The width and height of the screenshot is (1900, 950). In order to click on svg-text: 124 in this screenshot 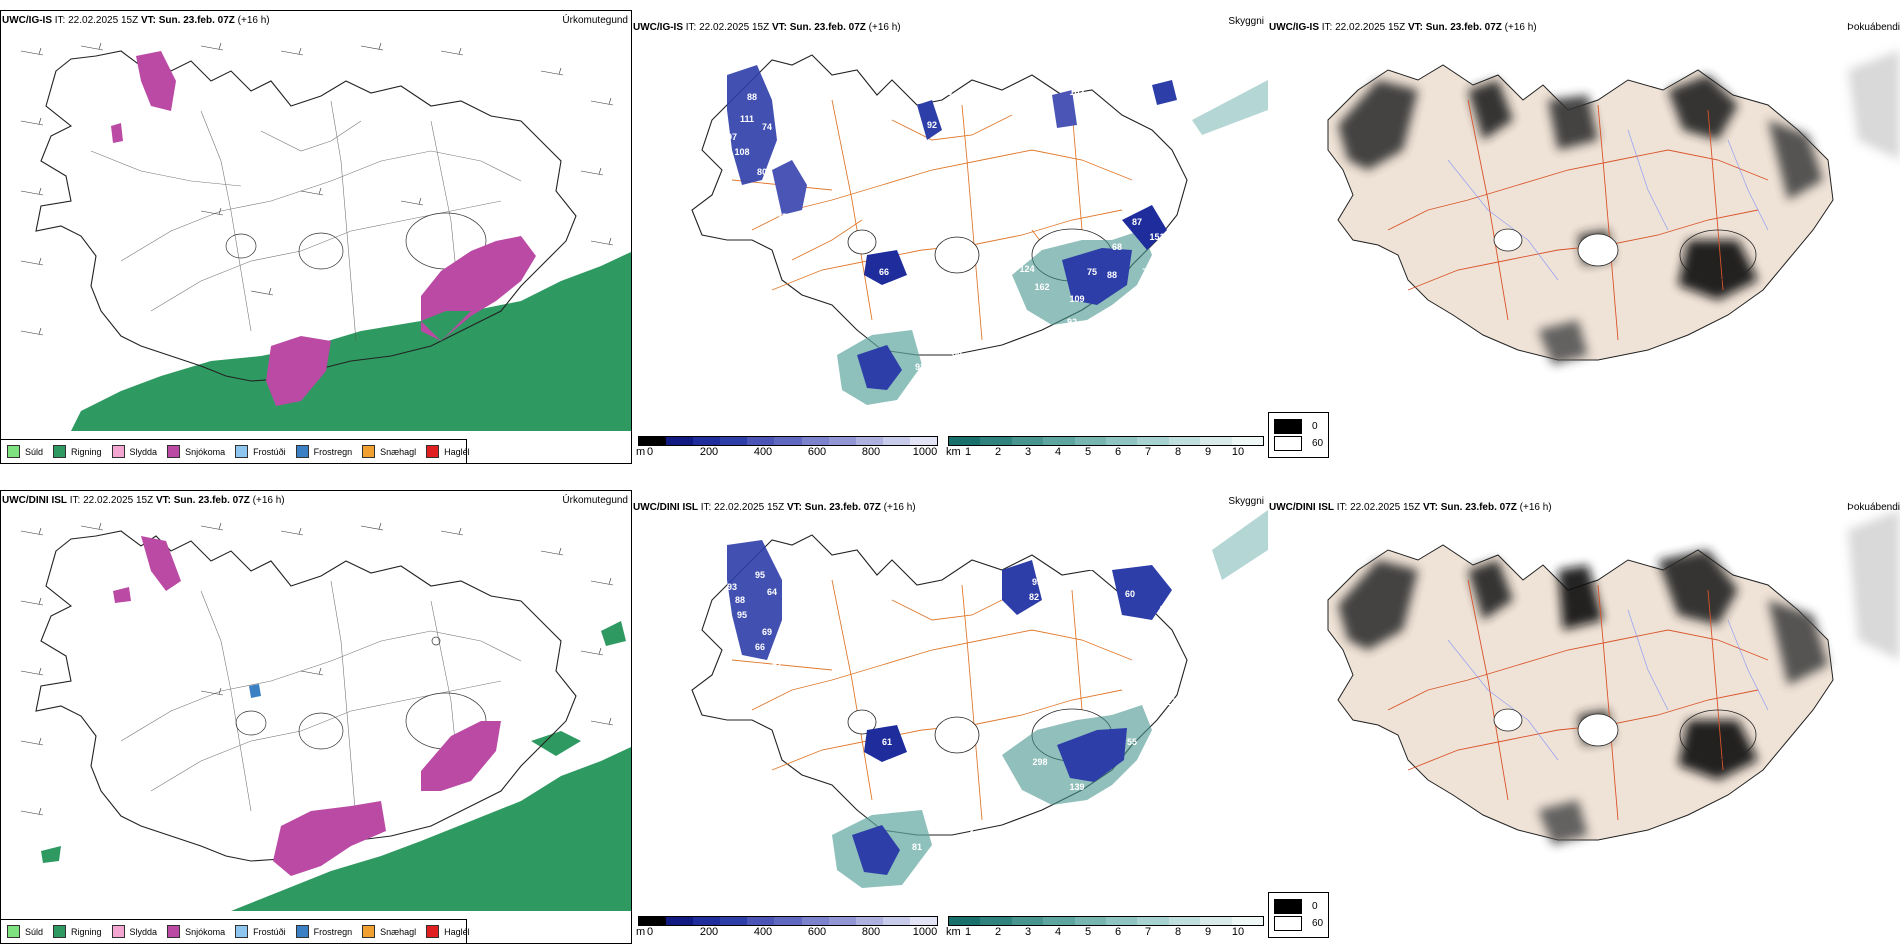, I will do `click(1026, 269)`.